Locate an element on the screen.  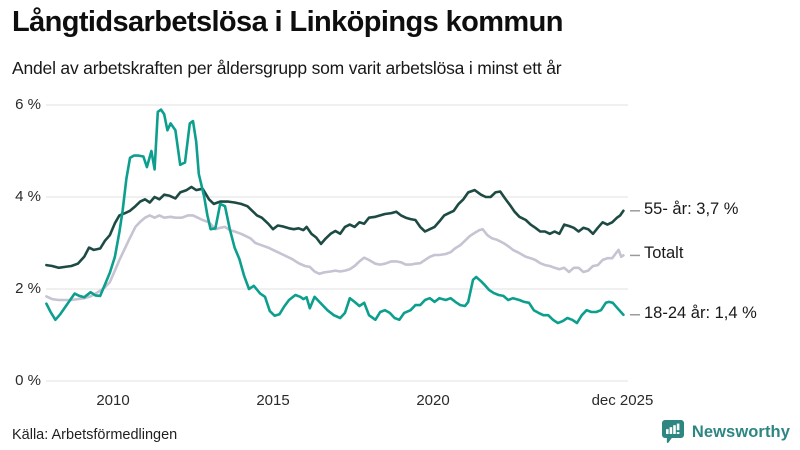
y-axis-tick-label: 6 % is located at coordinates (28, 104).